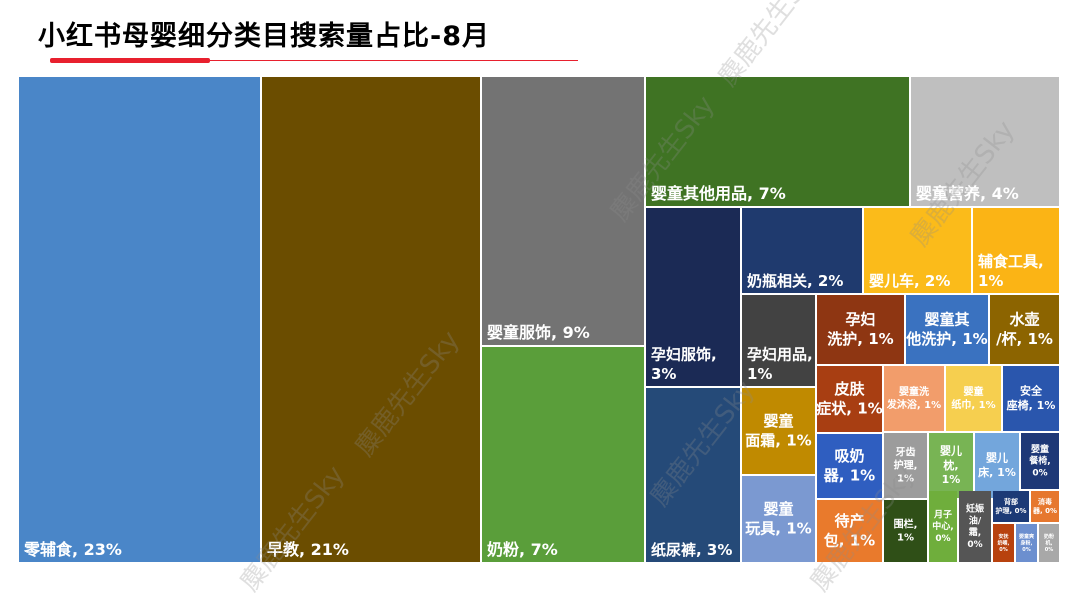 This screenshot has width=1080, height=598. I want to click on treemap-cell-21: 婴童纸巾, 1%, so click(973, 398).